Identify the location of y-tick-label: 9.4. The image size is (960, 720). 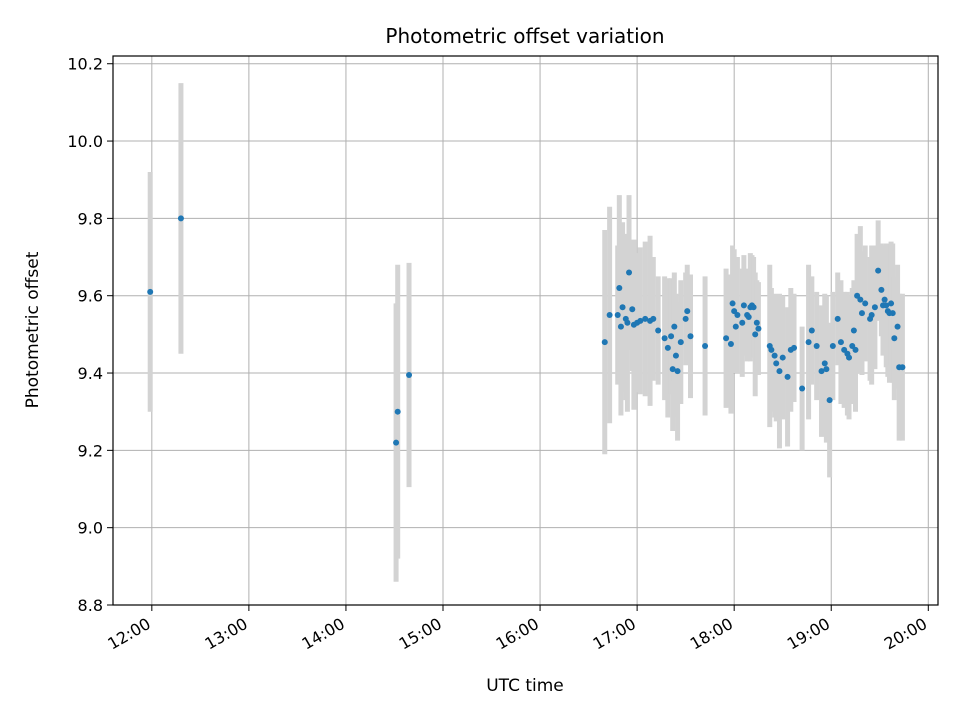
(90, 373).